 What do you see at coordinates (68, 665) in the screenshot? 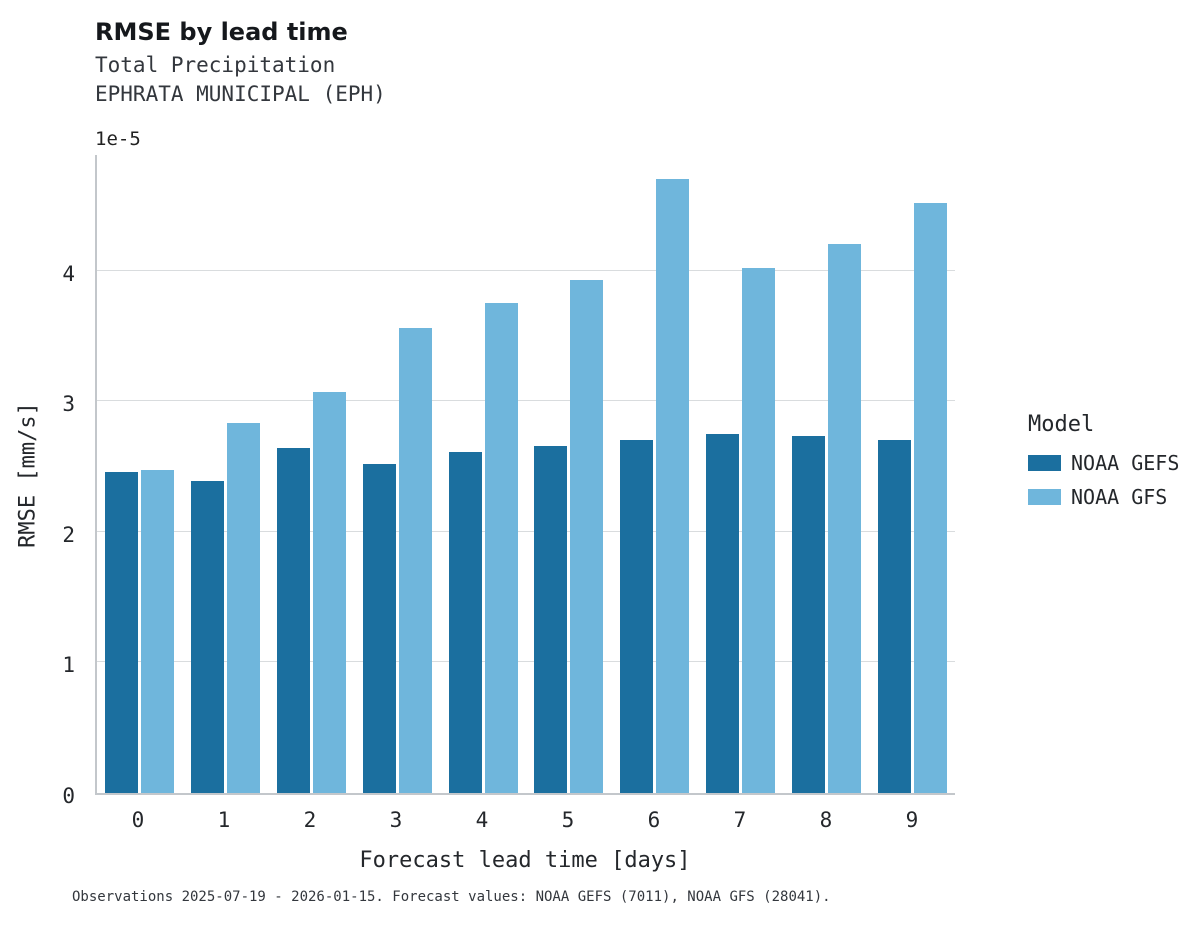
I see `y-tick-label: 1` at bounding box center [68, 665].